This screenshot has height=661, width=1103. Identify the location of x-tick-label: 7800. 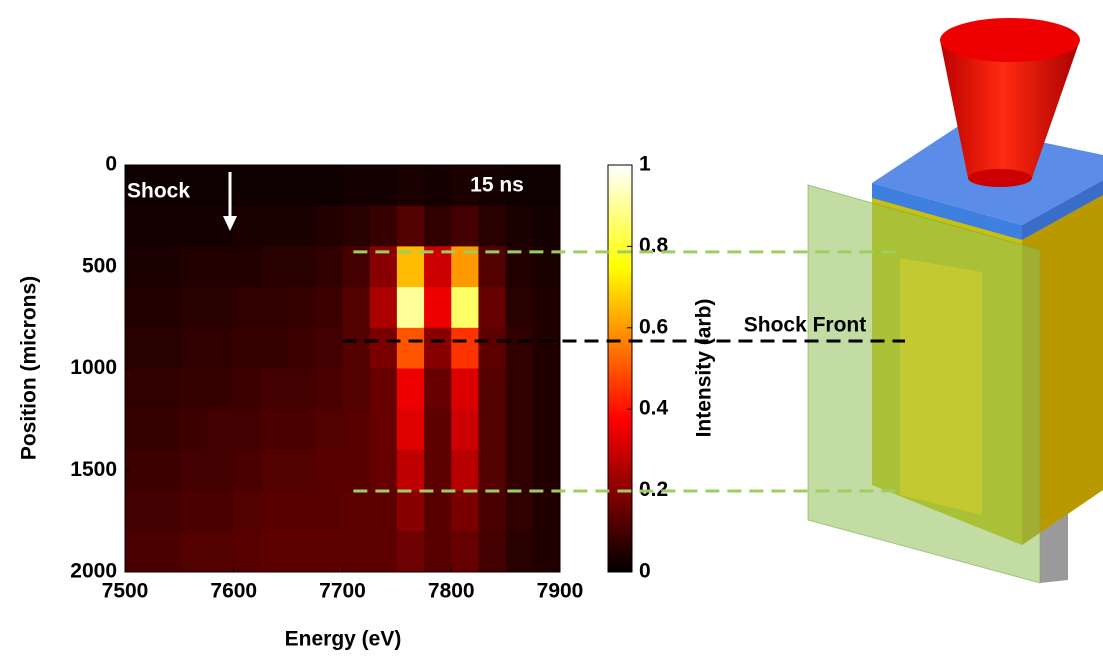
(451, 591).